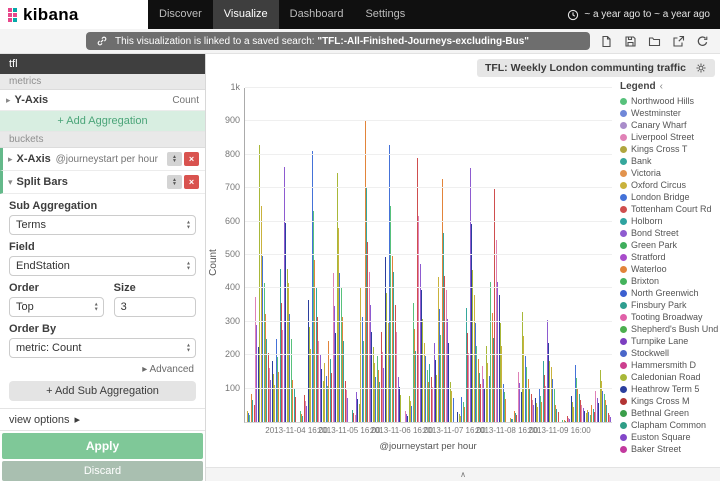 The width and height of the screenshot is (720, 481). Describe the element at coordinates (667, 137) in the screenshot. I see `legend-item: Liverpool Street` at that location.